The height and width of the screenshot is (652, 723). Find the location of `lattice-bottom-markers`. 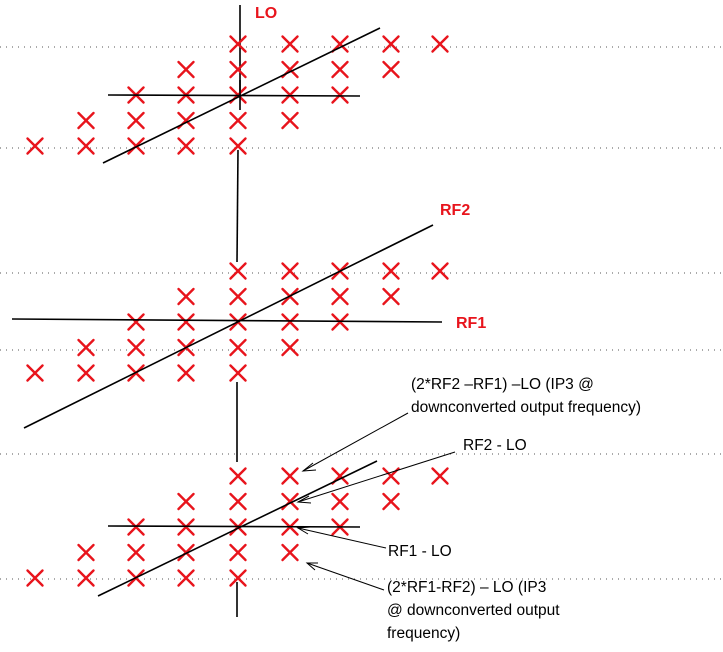

lattice-bottom-markers is located at coordinates (237, 527).